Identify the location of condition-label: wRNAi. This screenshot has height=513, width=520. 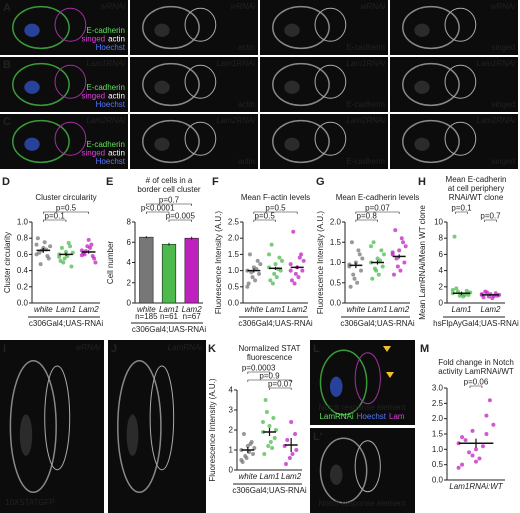
(373, 6).